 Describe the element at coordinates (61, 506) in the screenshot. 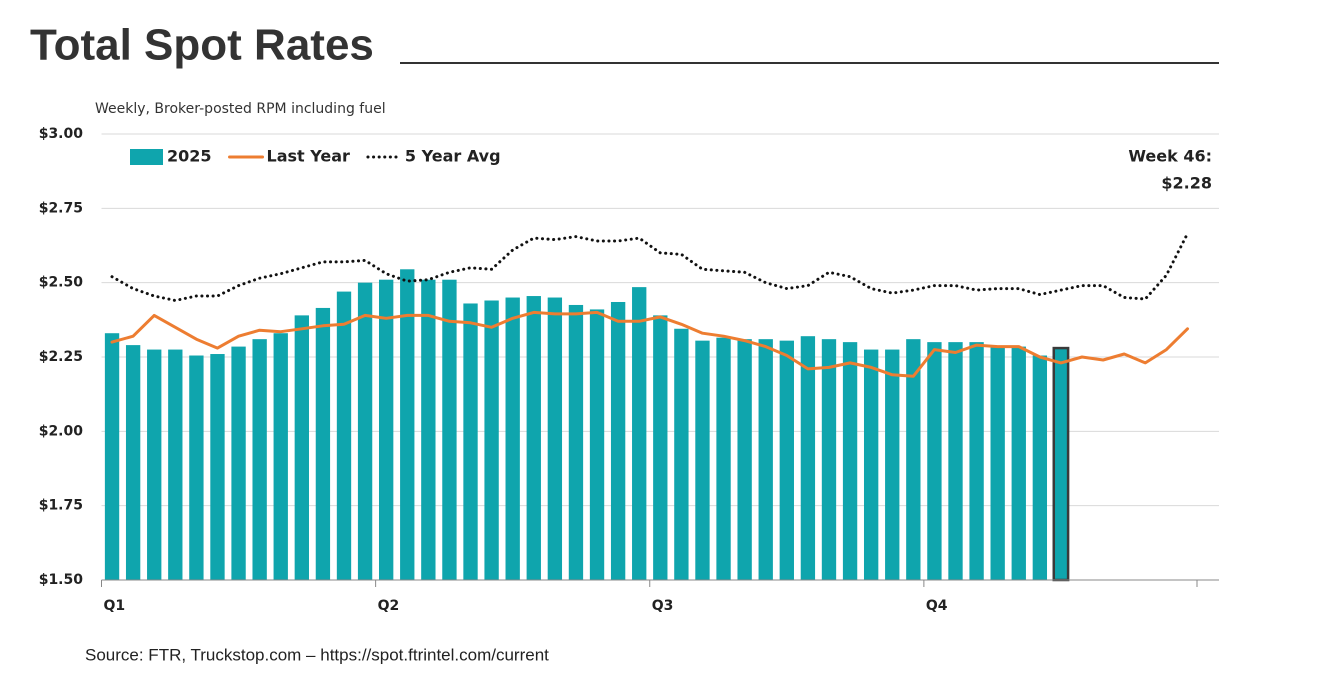

I see `y-tick-label: $1.75` at that location.